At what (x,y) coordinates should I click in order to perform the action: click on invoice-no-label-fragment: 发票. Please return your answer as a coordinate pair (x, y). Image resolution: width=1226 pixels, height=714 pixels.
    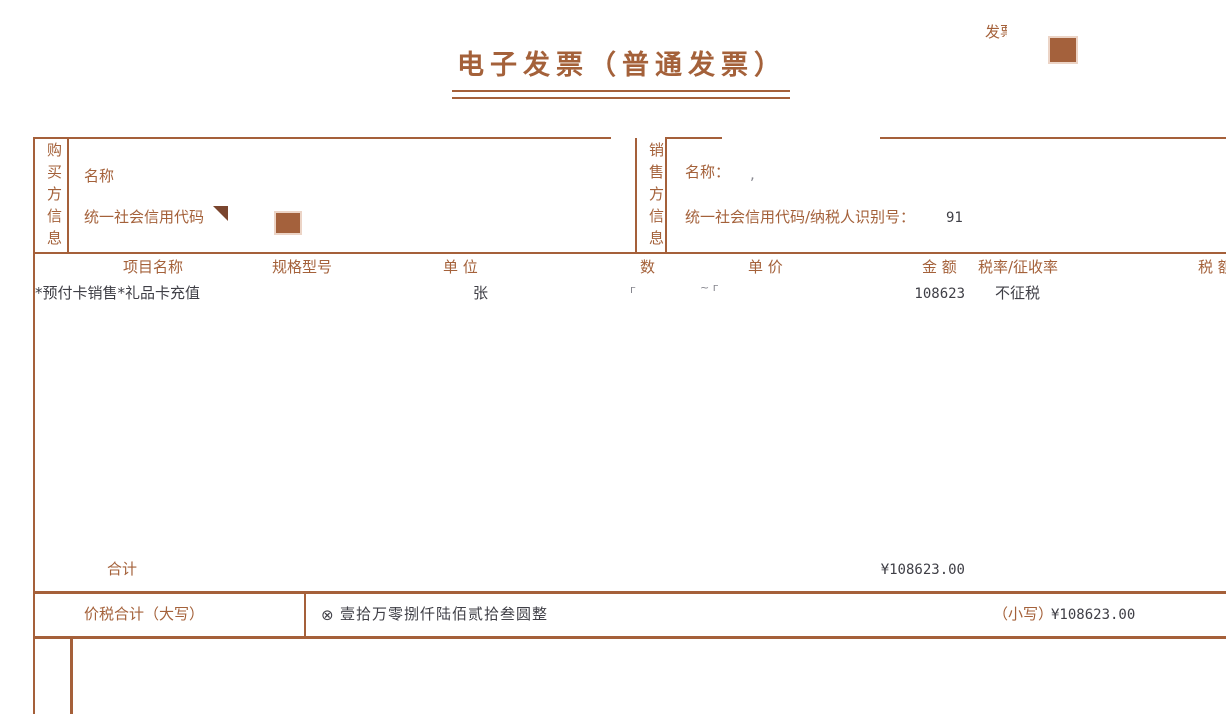
    Looking at the image, I should click on (996, 32).